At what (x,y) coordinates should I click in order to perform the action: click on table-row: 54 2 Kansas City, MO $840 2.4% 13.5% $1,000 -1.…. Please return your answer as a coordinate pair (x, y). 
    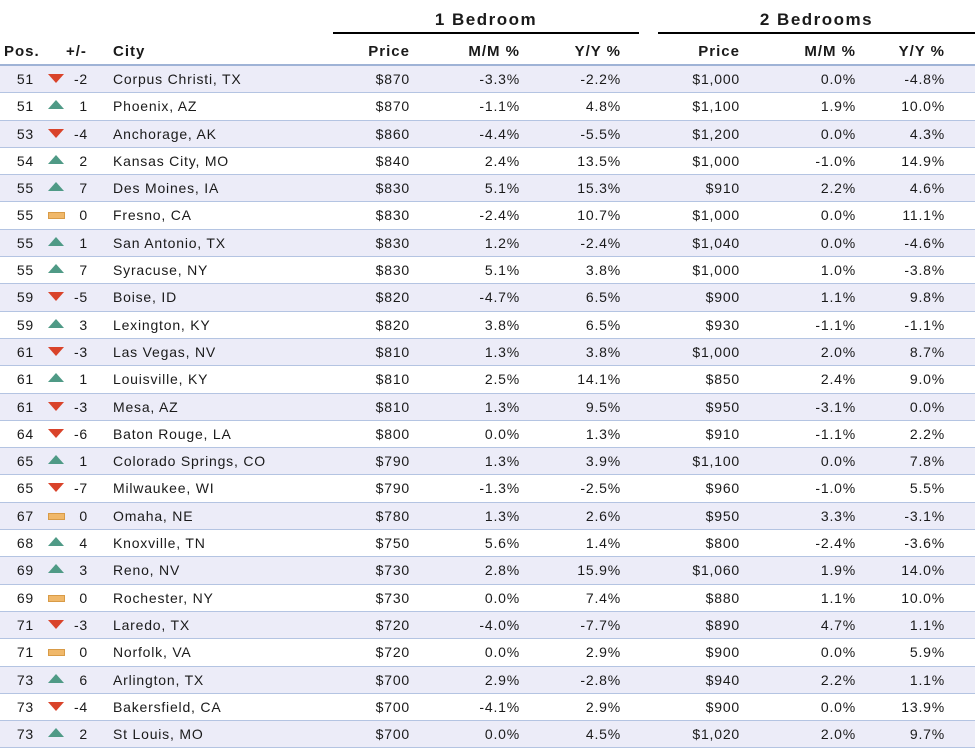
    Looking at the image, I should click on (487, 162).